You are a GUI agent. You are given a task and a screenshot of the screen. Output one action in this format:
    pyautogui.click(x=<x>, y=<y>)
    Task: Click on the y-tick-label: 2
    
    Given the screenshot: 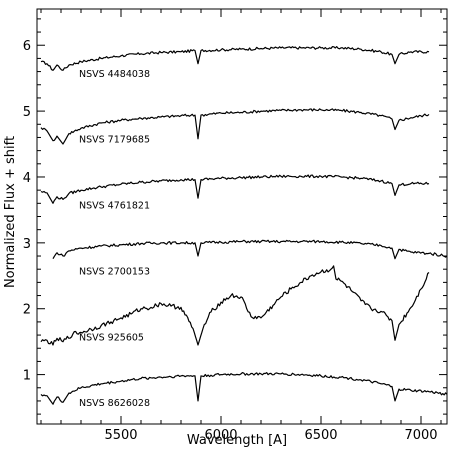 What is the action you would take?
    pyautogui.click(x=27, y=310)
    